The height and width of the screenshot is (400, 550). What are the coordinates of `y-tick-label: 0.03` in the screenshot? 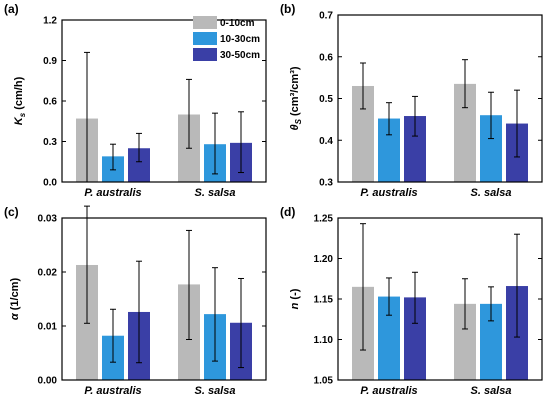 It's located at (48, 219).